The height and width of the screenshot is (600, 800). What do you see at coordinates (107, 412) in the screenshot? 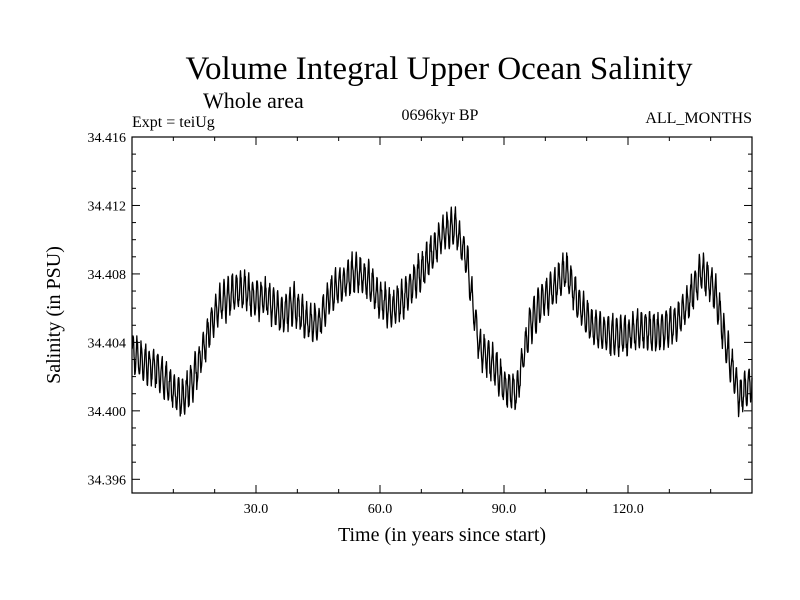
I see `y-tick-label: 34.400` at bounding box center [107, 412].